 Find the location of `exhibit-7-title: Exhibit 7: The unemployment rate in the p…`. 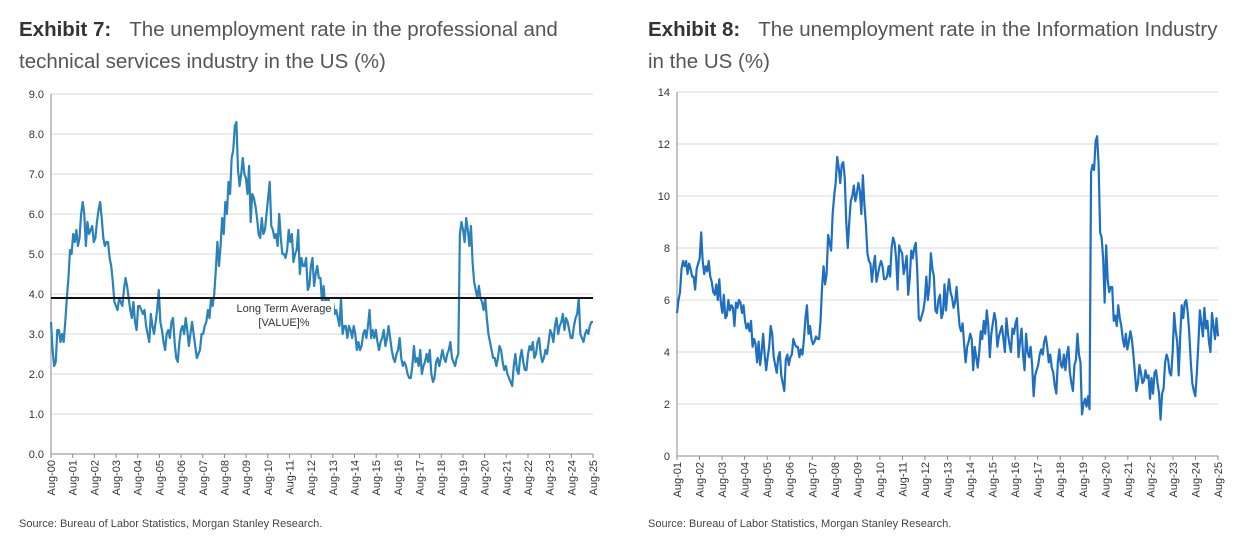

exhibit-7-title: Exhibit 7: The unemployment rate in the p… is located at coordinates (304, 46).